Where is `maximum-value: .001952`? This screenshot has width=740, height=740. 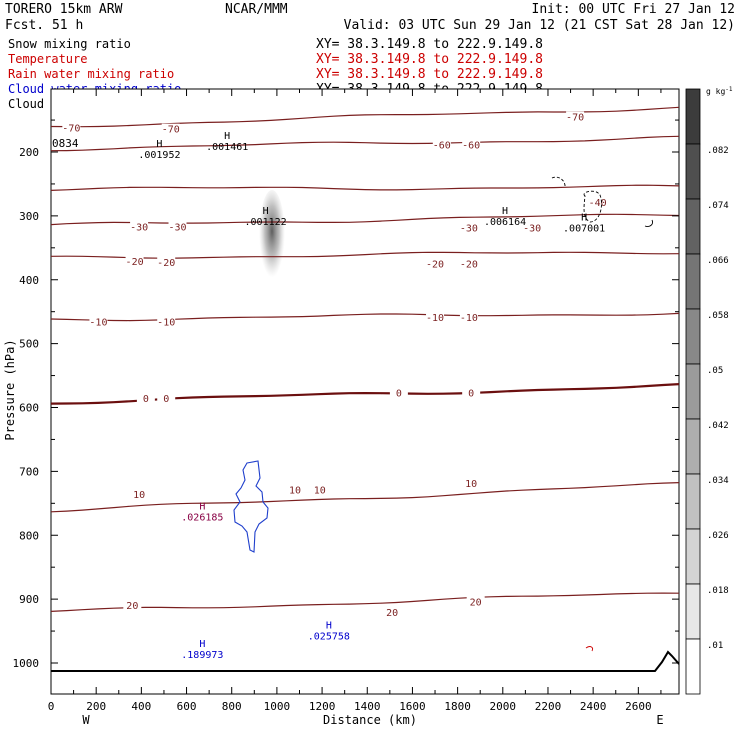 maximum-value: .001952 is located at coordinates (159, 155).